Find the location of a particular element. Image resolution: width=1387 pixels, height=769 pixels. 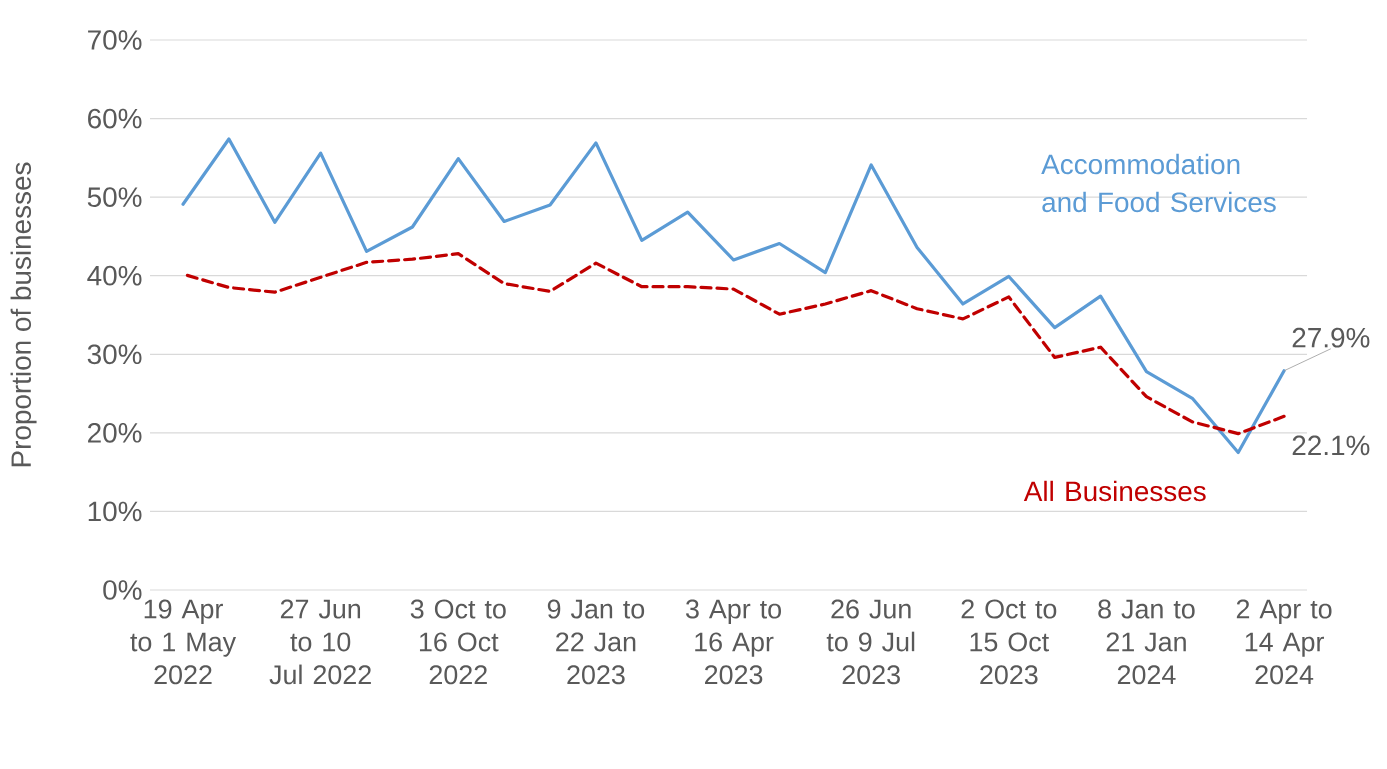

y-tick-label: 20% is located at coordinates (115, 432).